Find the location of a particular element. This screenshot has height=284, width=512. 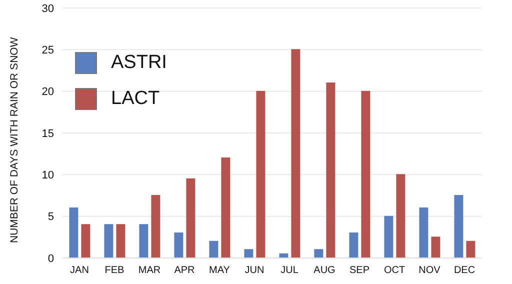

x-tick-label: DEC is located at coordinates (465, 270).